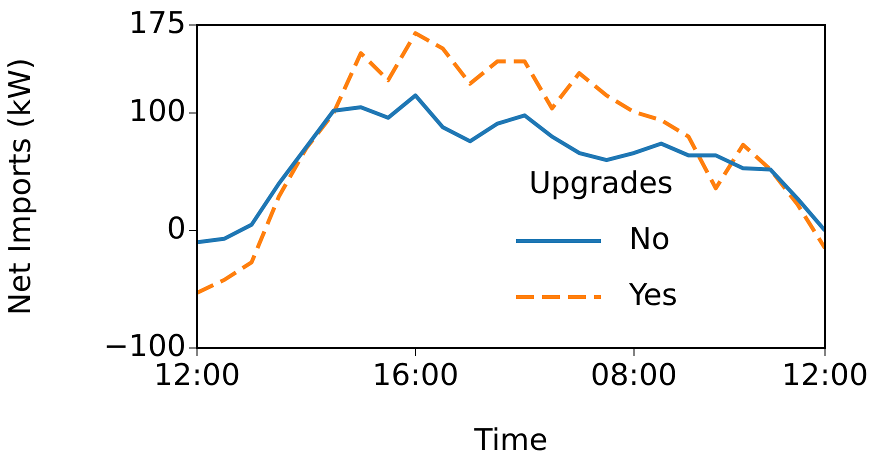 This screenshot has width=884, height=460. What do you see at coordinates (157, 23) in the screenshot?
I see `y-tick-label: 175` at bounding box center [157, 23].